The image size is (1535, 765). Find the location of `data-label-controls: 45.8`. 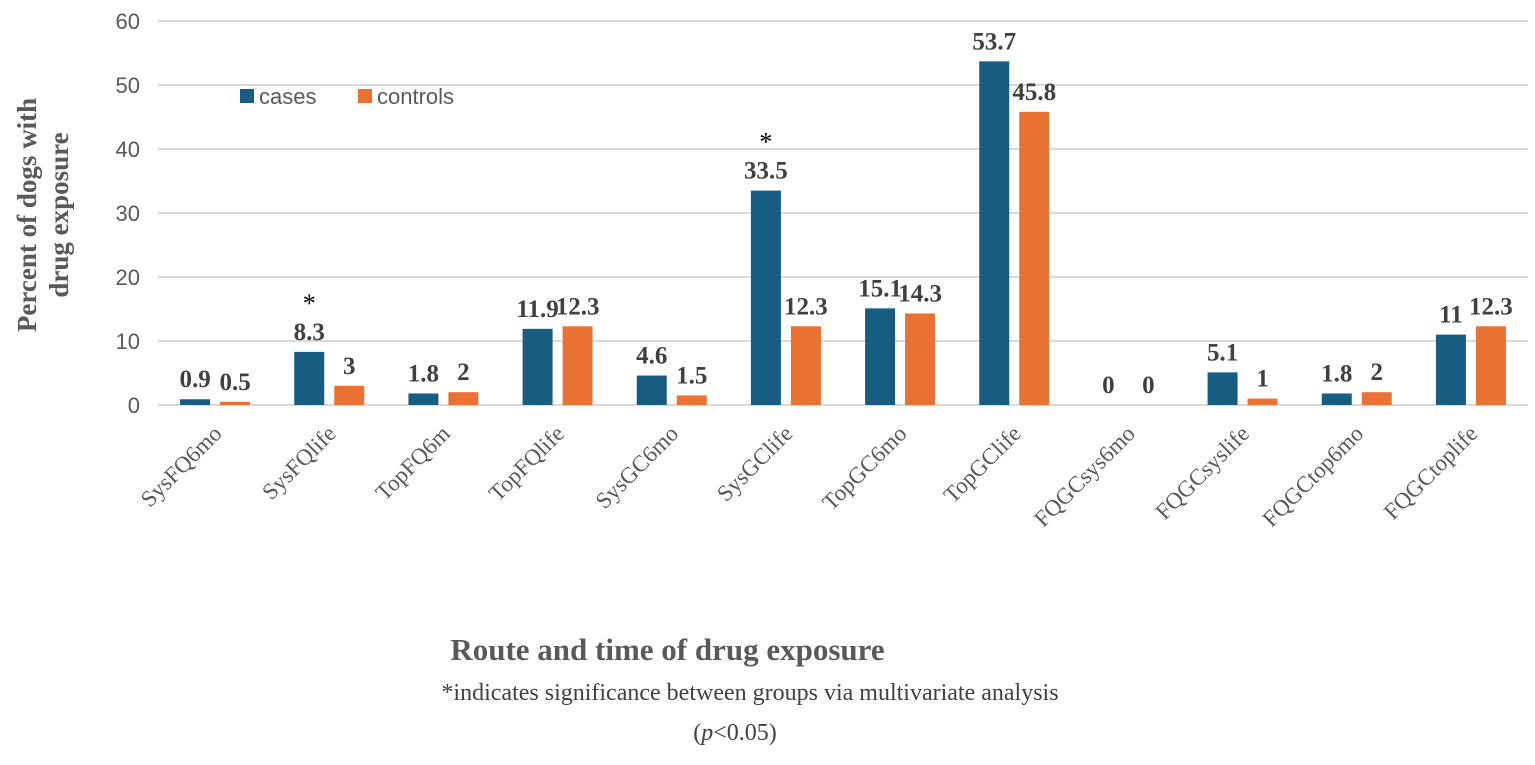

data-label-controls: 45.8 is located at coordinates (1034, 92).